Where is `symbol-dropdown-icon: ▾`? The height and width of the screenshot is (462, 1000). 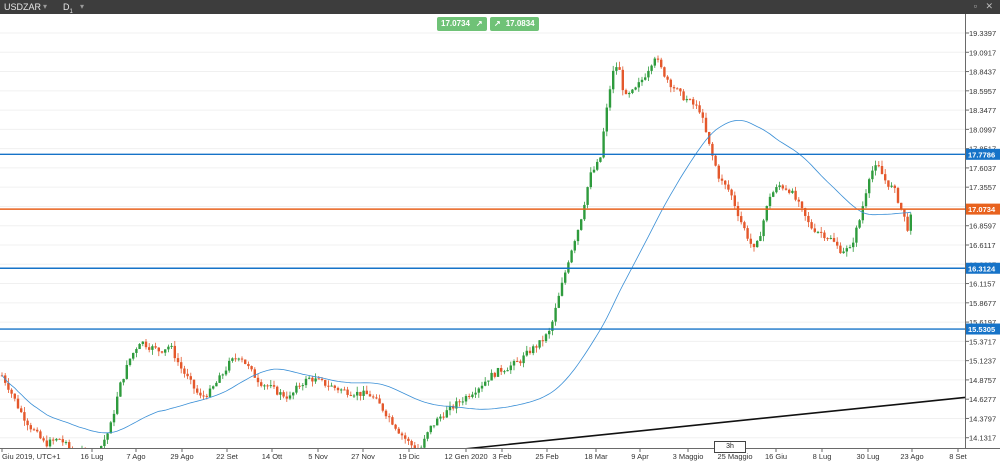 symbol-dropdown-icon: ▾ is located at coordinates (45, 6).